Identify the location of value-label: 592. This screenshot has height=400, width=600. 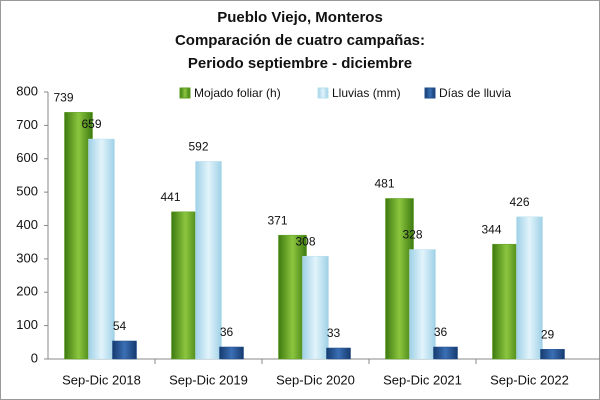
(198, 147).